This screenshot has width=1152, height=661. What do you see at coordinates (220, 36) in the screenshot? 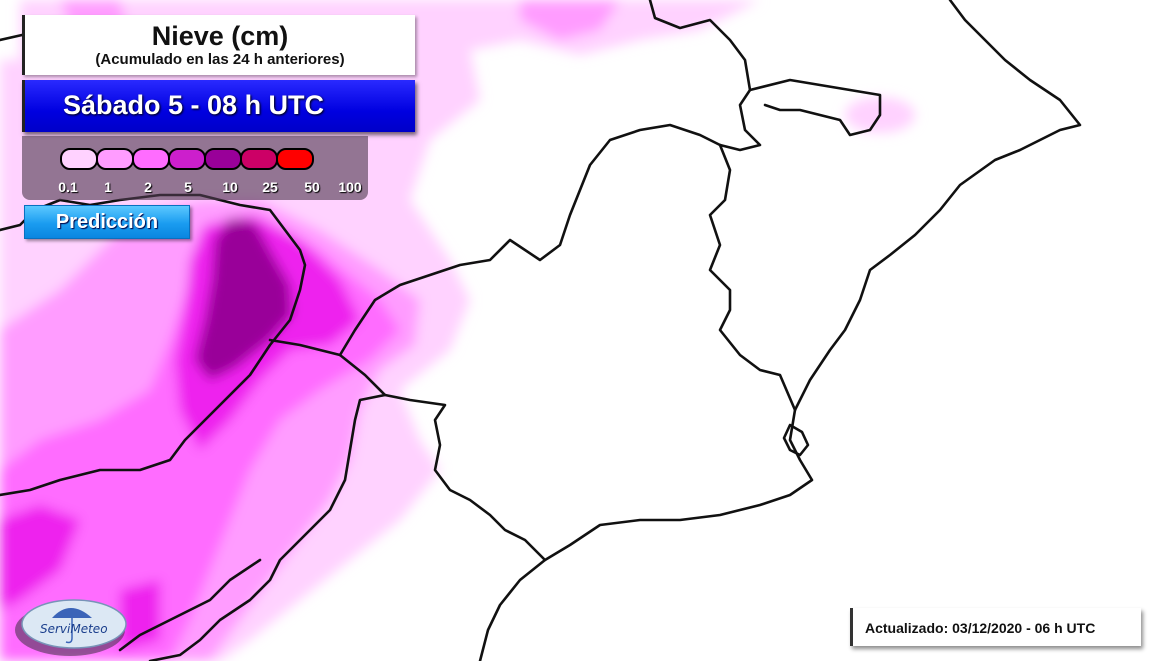
I see `map-title: Nieve (cm)` at bounding box center [220, 36].